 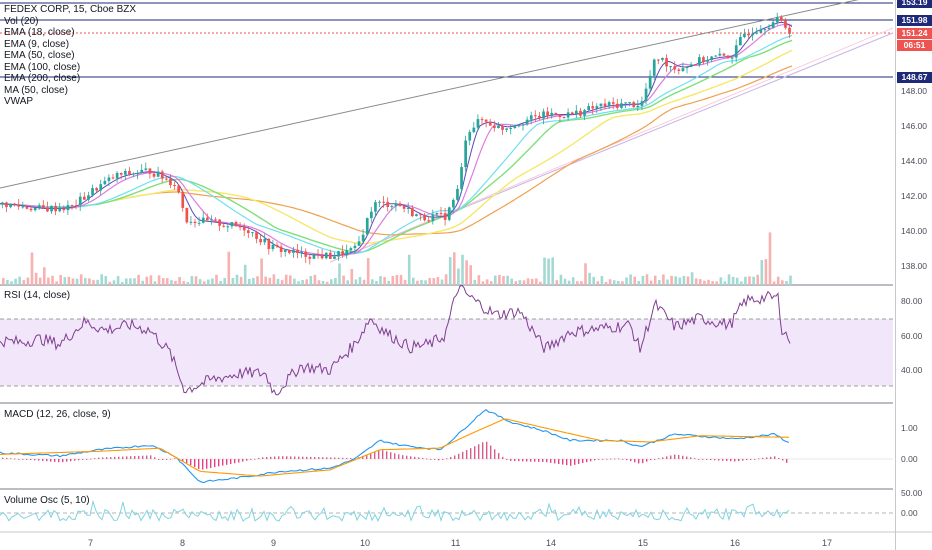 What do you see at coordinates (47, 500) in the screenshot?
I see `volume-osc-title: Volume Osc (5, 10)` at bounding box center [47, 500].